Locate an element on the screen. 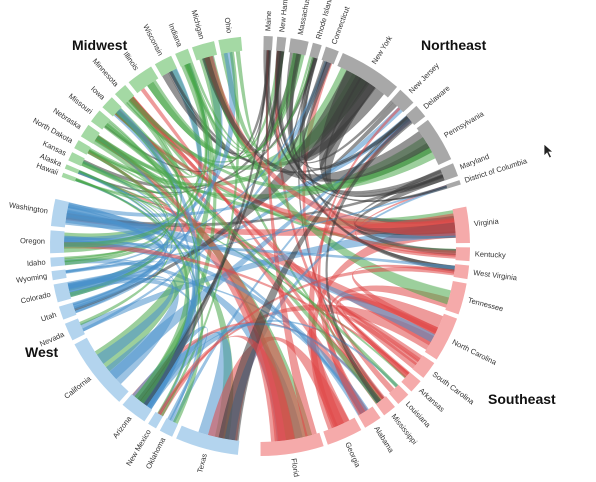 The height and width of the screenshot is (482, 596). arc-south-carolina is located at coordinates (423, 366).